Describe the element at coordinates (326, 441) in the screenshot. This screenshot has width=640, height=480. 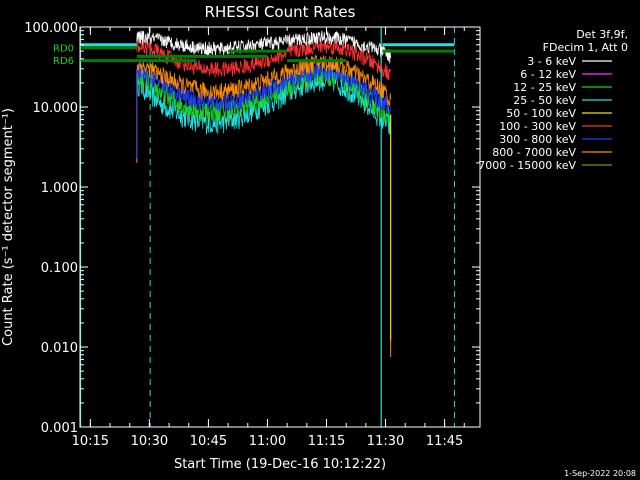
I see `x-tick-label: 11:15` at that location.